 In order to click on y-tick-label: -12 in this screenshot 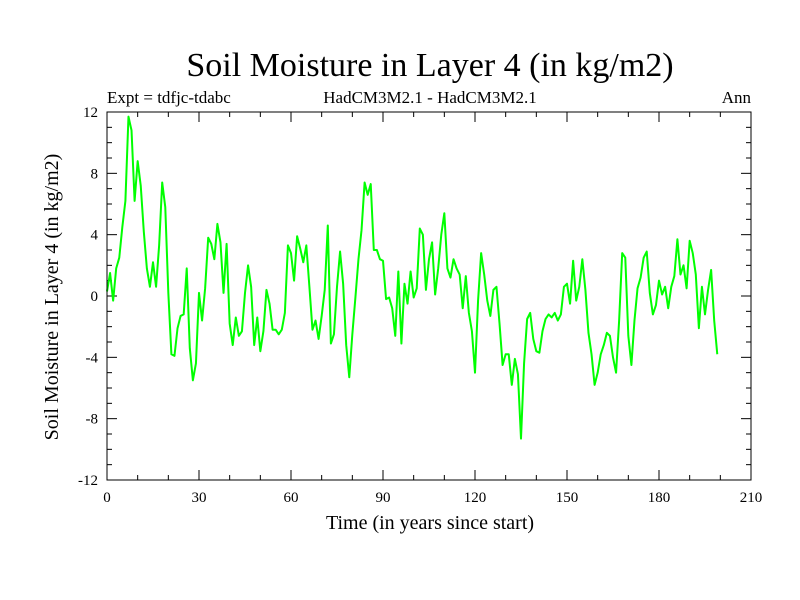, I will do `click(88, 481)`.